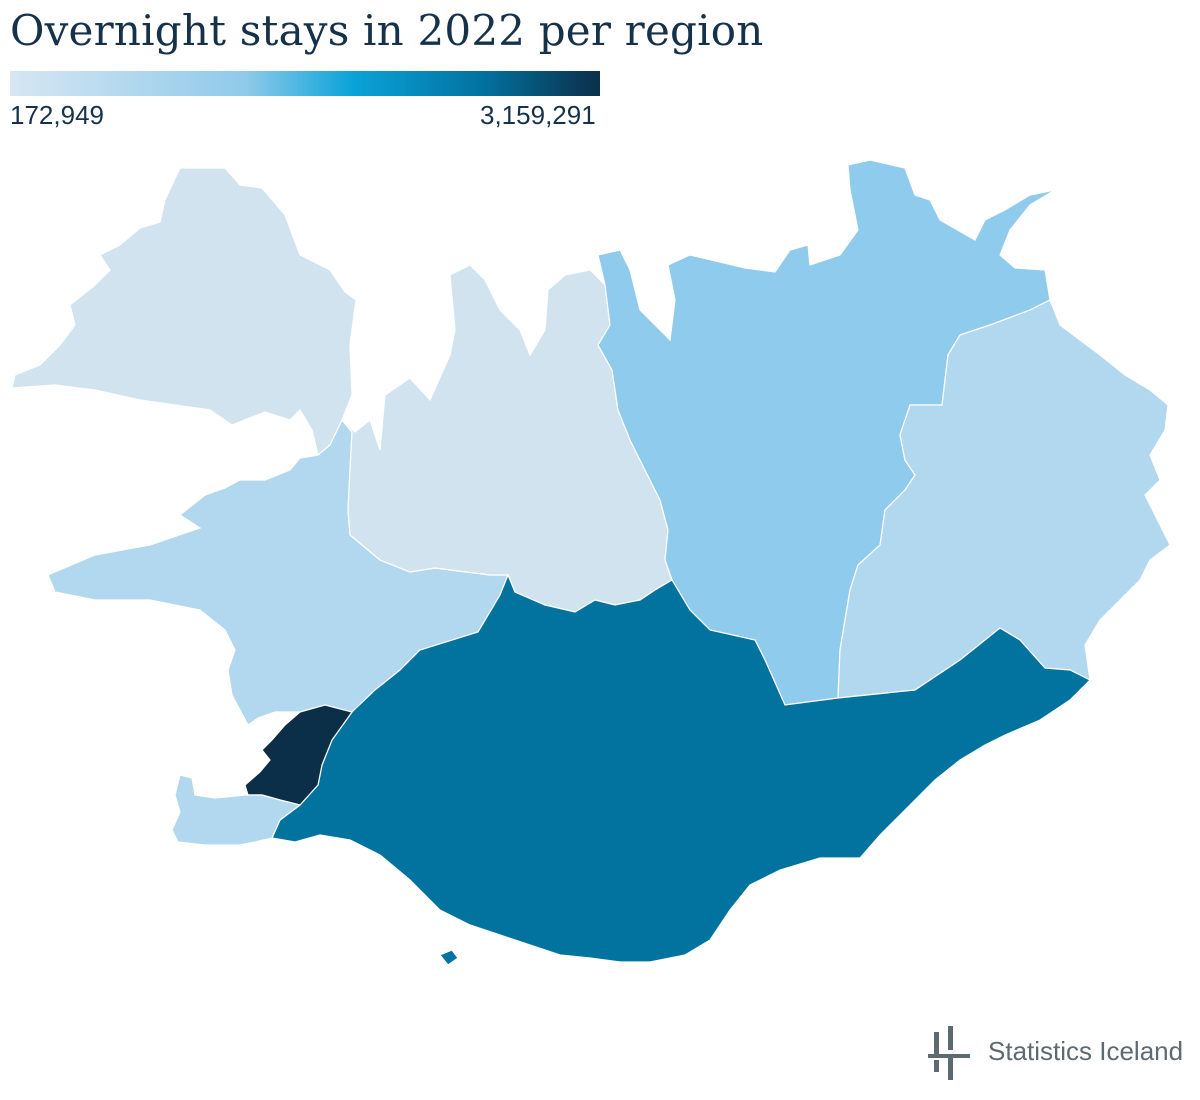 The width and height of the screenshot is (1200, 1100). Describe the element at coordinates (1086, 1051) in the screenshot. I see `source-label: Statistics Iceland` at that location.